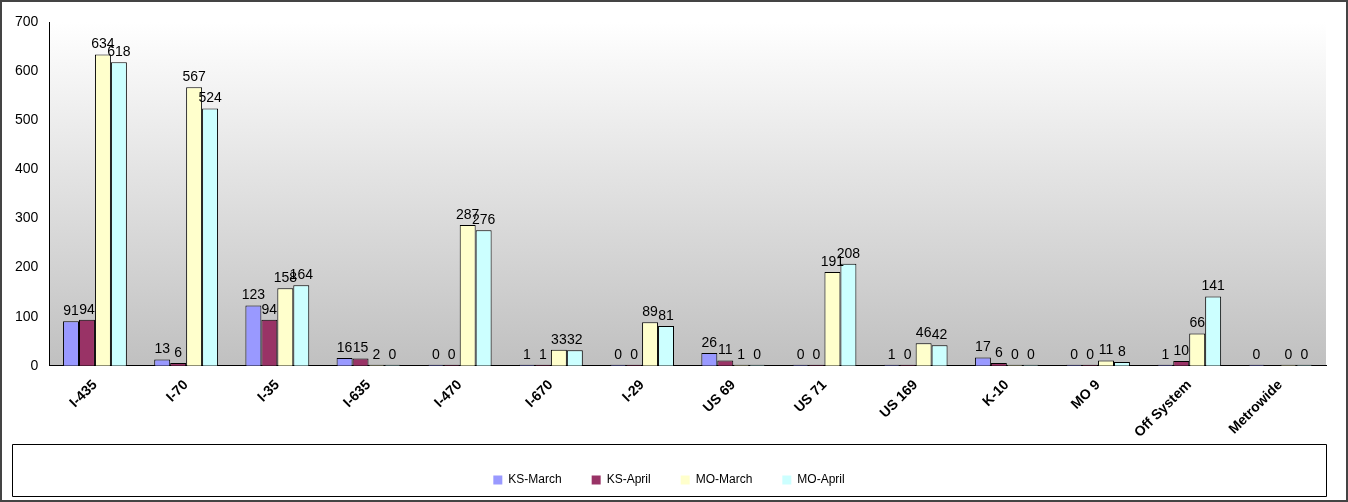 The image size is (1348, 502). What do you see at coordinates (344, 346) in the screenshot?
I see `data-label: 16` at bounding box center [344, 346].